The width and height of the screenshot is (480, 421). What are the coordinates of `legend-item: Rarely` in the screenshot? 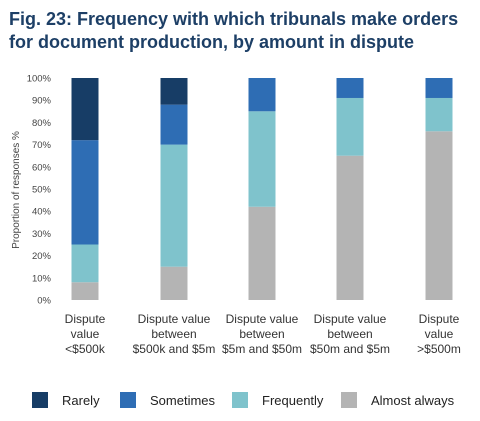 It's located at (66, 400).